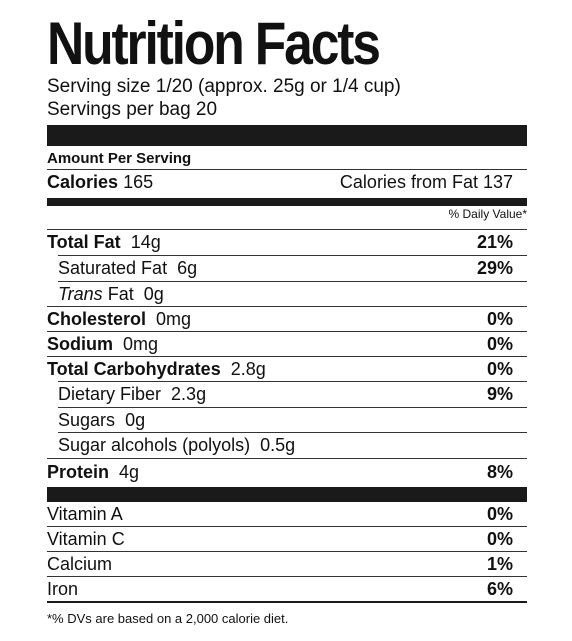 Image resolution: width=572 pixels, height=641 pixels. What do you see at coordinates (287, 602) in the screenshot?
I see `bottom-rule` at bounding box center [287, 602].